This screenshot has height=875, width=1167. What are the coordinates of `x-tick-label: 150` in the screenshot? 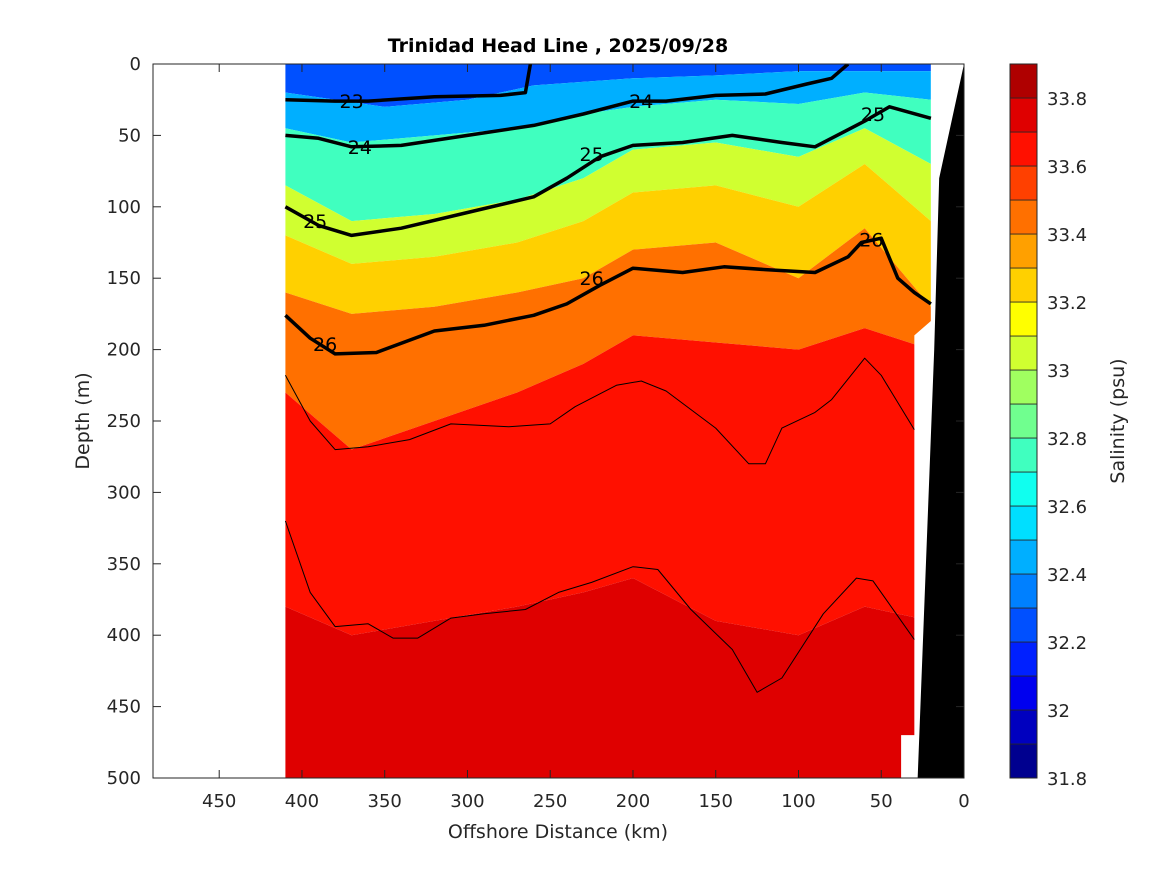 It's located at (716, 801).